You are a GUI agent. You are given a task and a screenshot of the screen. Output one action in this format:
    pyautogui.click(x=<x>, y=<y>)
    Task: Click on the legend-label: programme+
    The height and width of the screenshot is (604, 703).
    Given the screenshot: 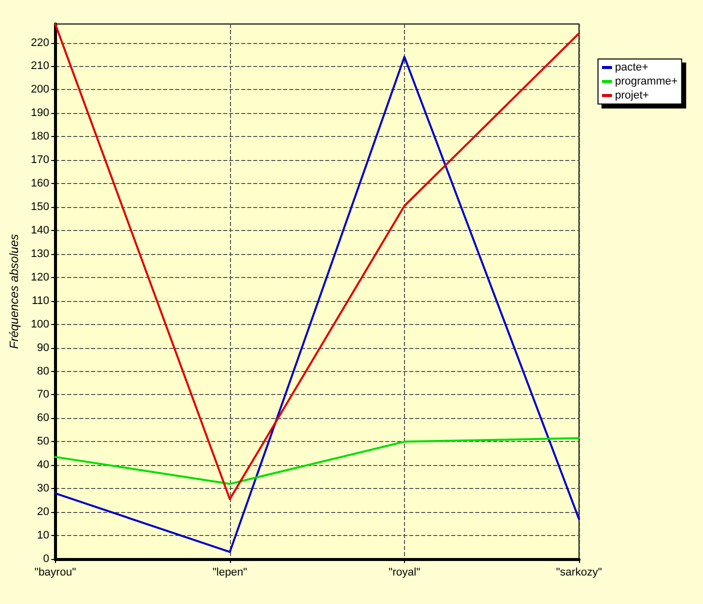 What is the action you would take?
    pyautogui.click(x=646, y=82)
    